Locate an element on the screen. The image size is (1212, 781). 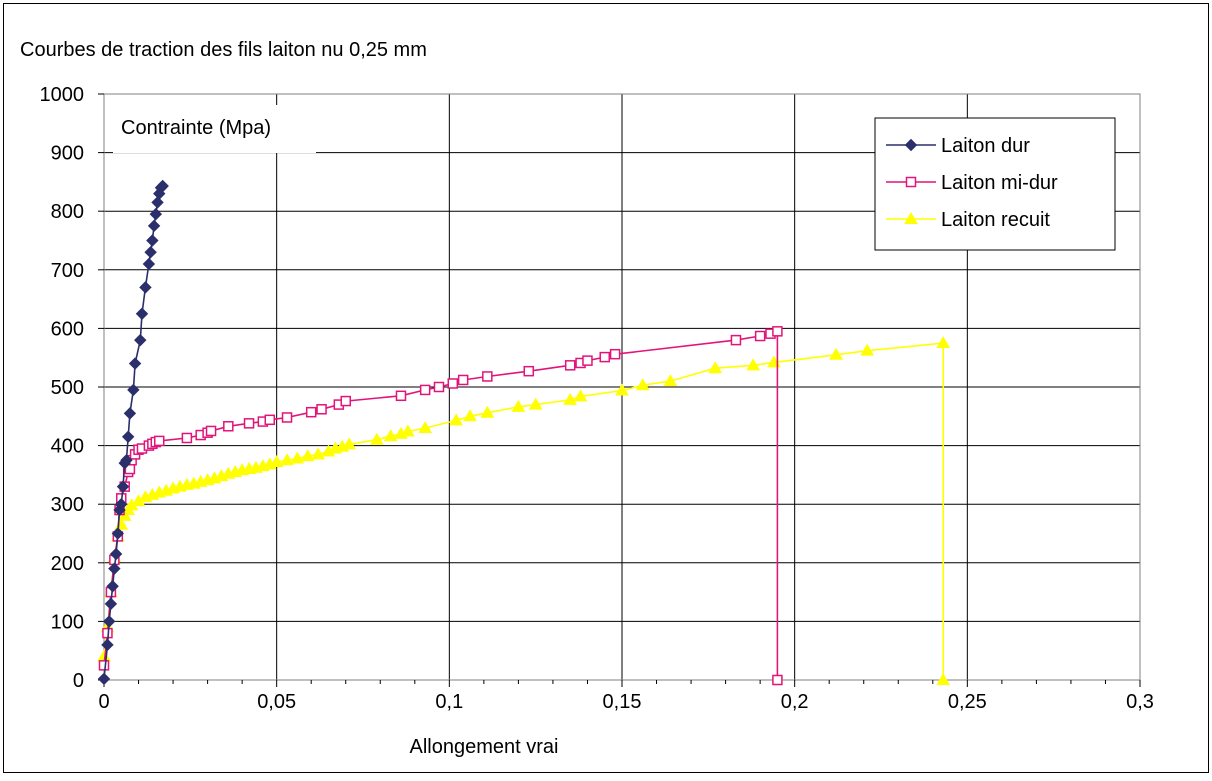
x-axis-label: Allongement vrai is located at coordinates (484, 747).